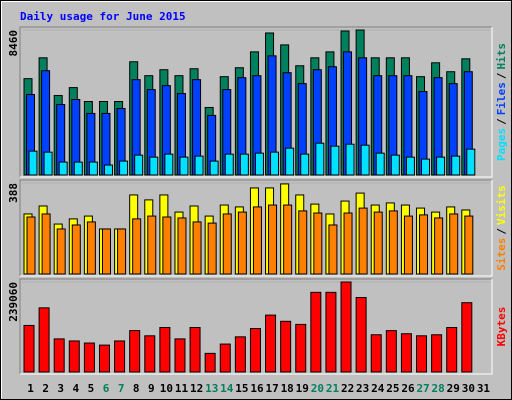 The height and width of the screenshot is (400, 512). I want to click on x-tick-label: 19, so click(302, 388).